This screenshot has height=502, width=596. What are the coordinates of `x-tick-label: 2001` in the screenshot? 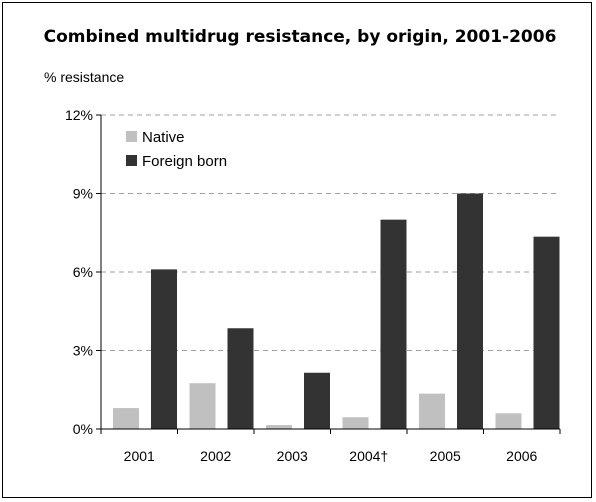 It's located at (139, 456).